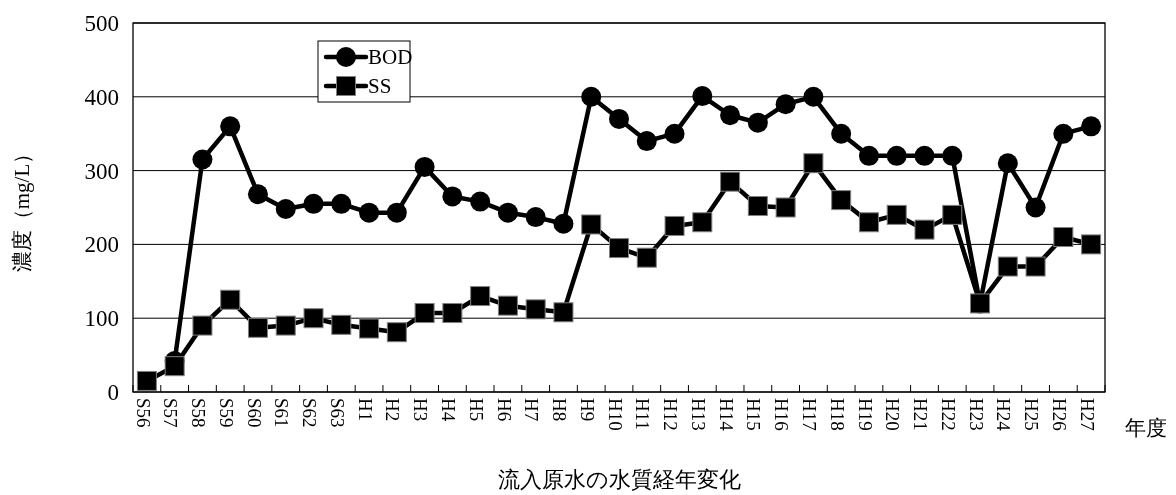 The width and height of the screenshot is (1176, 495). I want to click on x-tick-label: H26, so click(1059, 414).